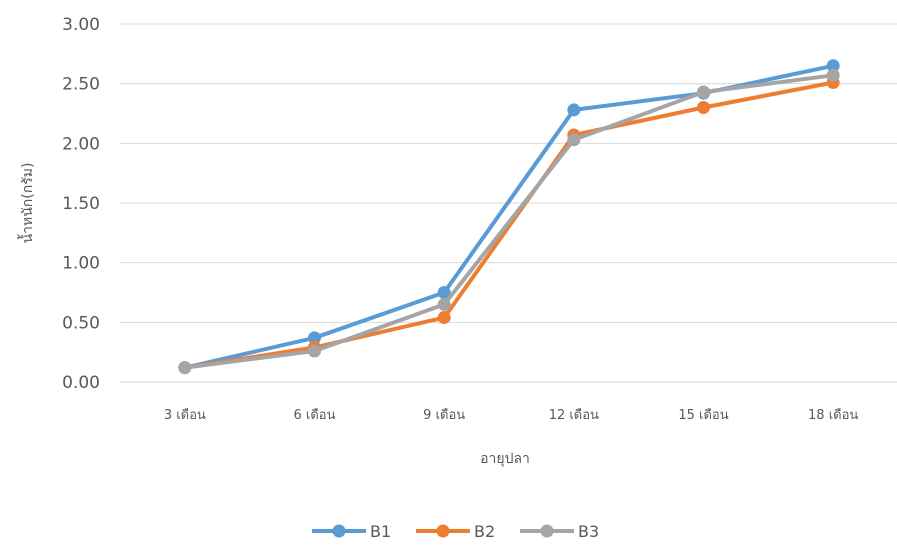  I want to click on y-tick-label: 3.00, so click(81, 25).